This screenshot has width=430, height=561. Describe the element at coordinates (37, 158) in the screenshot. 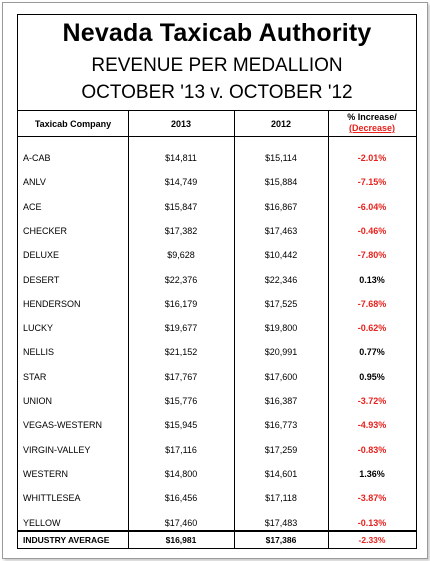

I see `company-cell: A-CAB` at that location.